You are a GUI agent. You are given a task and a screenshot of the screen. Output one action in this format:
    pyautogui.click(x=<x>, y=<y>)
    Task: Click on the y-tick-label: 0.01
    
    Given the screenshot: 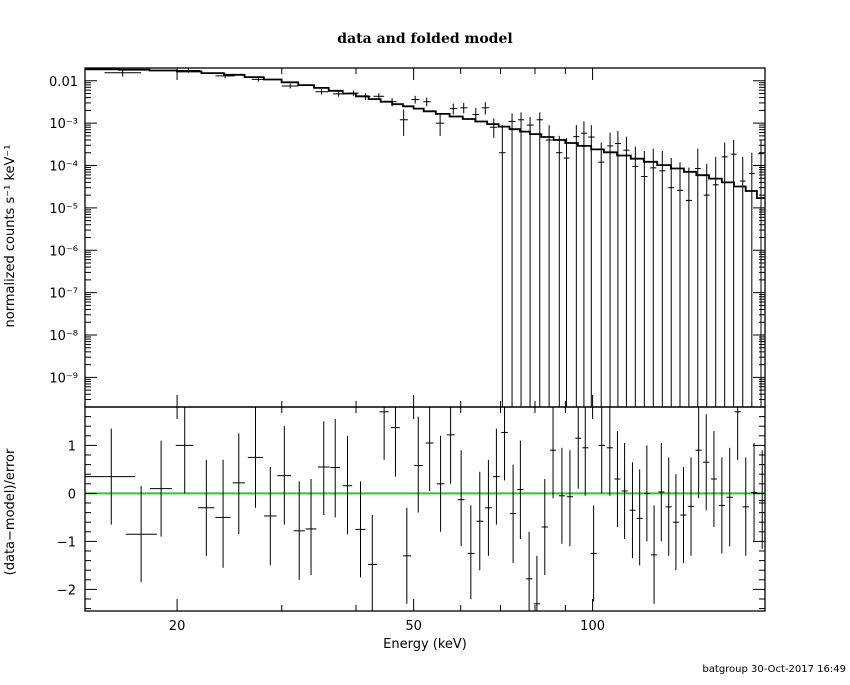 What is the action you would take?
    pyautogui.click(x=63, y=82)
    